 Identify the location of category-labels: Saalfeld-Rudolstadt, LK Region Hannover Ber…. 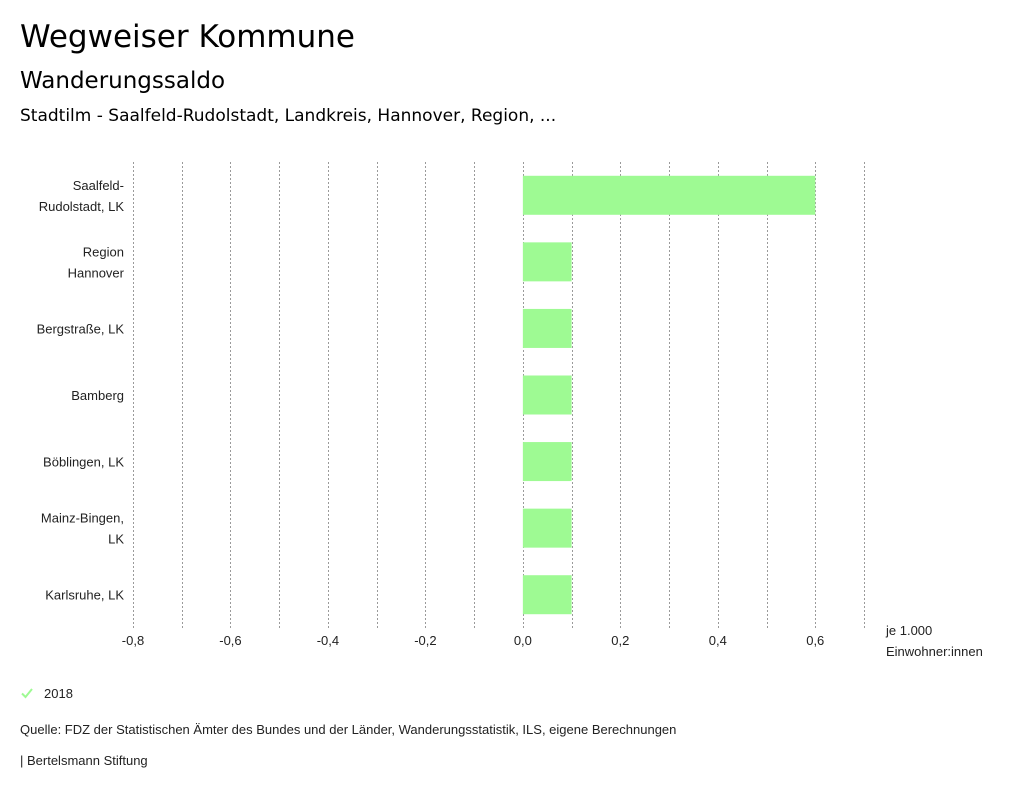
(81, 390).